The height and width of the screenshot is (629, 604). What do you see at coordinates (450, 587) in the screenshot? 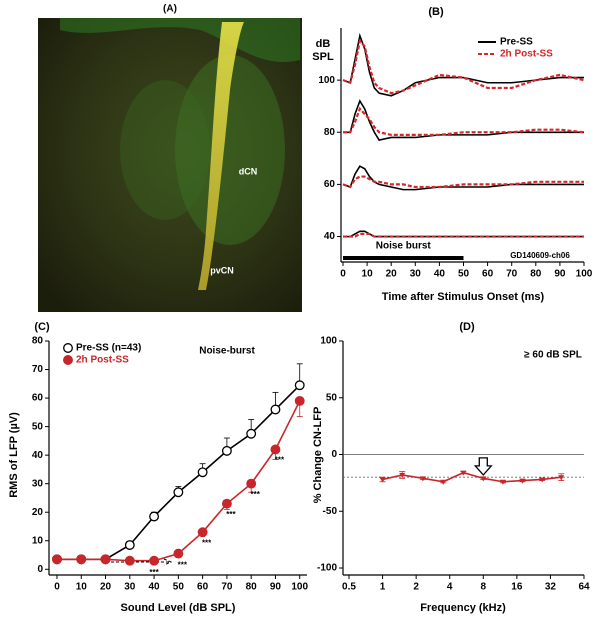
I see `x-tick-label: 4` at bounding box center [450, 587].